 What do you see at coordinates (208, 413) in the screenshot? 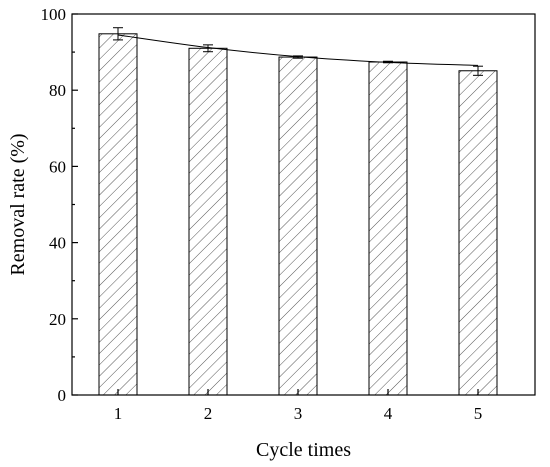
I see `x-tick-label-2: 2` at bounding box center [208, 413].